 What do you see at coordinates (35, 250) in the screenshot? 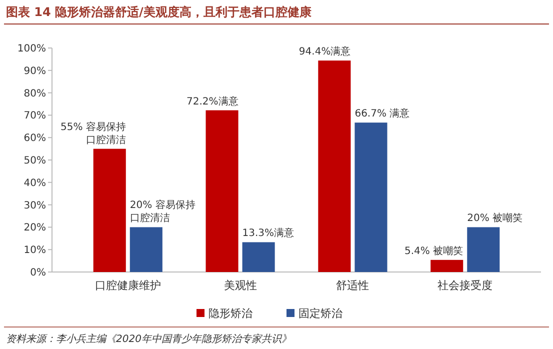
I see `y-tick-label: 10%` at bounding box center [35, 250].